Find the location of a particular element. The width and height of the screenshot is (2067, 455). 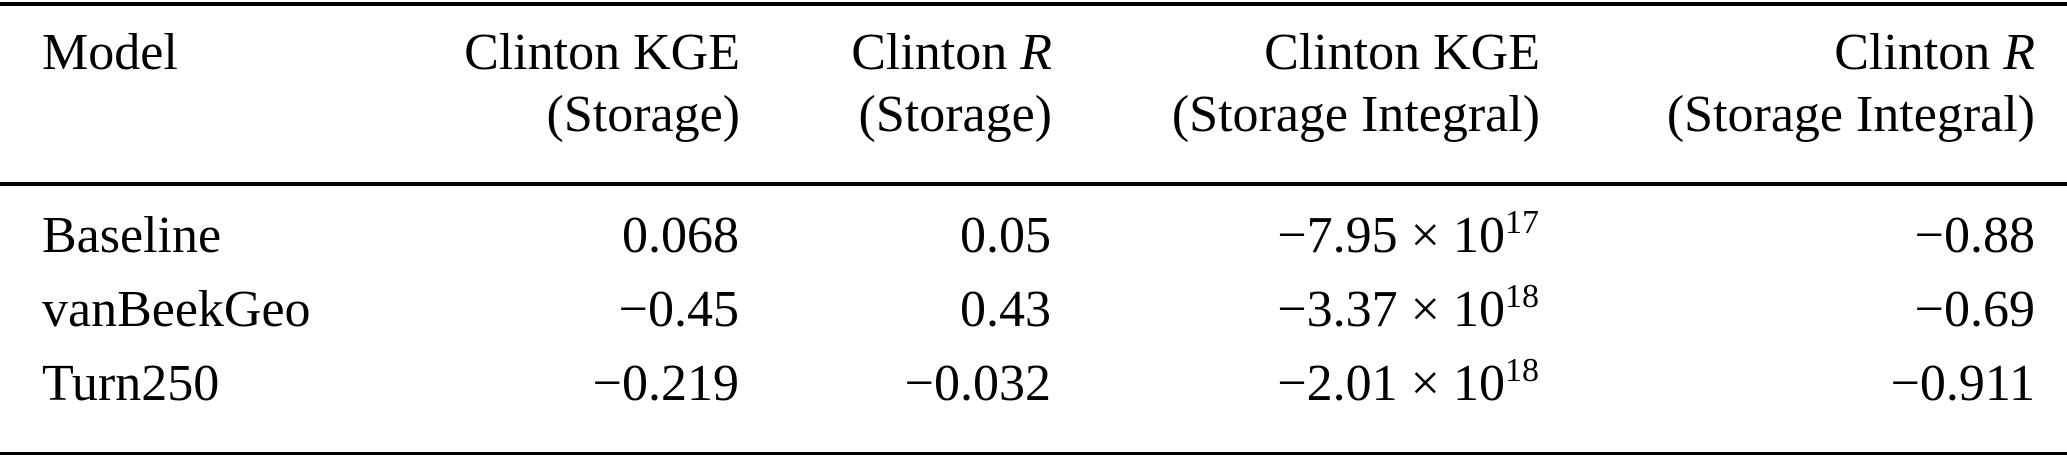

cell-kge-integral: −3.37 × 1018 is located at coordinates (1296, 310).